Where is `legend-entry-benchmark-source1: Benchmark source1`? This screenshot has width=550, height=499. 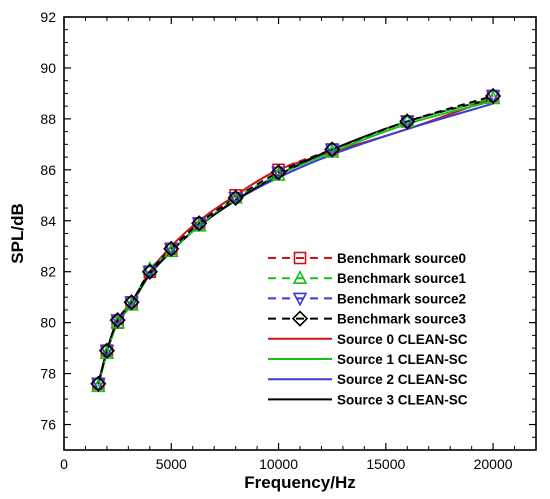 legend-entry-benchmark-source1: Benchmark source1 is located at coordinates (367, 277).